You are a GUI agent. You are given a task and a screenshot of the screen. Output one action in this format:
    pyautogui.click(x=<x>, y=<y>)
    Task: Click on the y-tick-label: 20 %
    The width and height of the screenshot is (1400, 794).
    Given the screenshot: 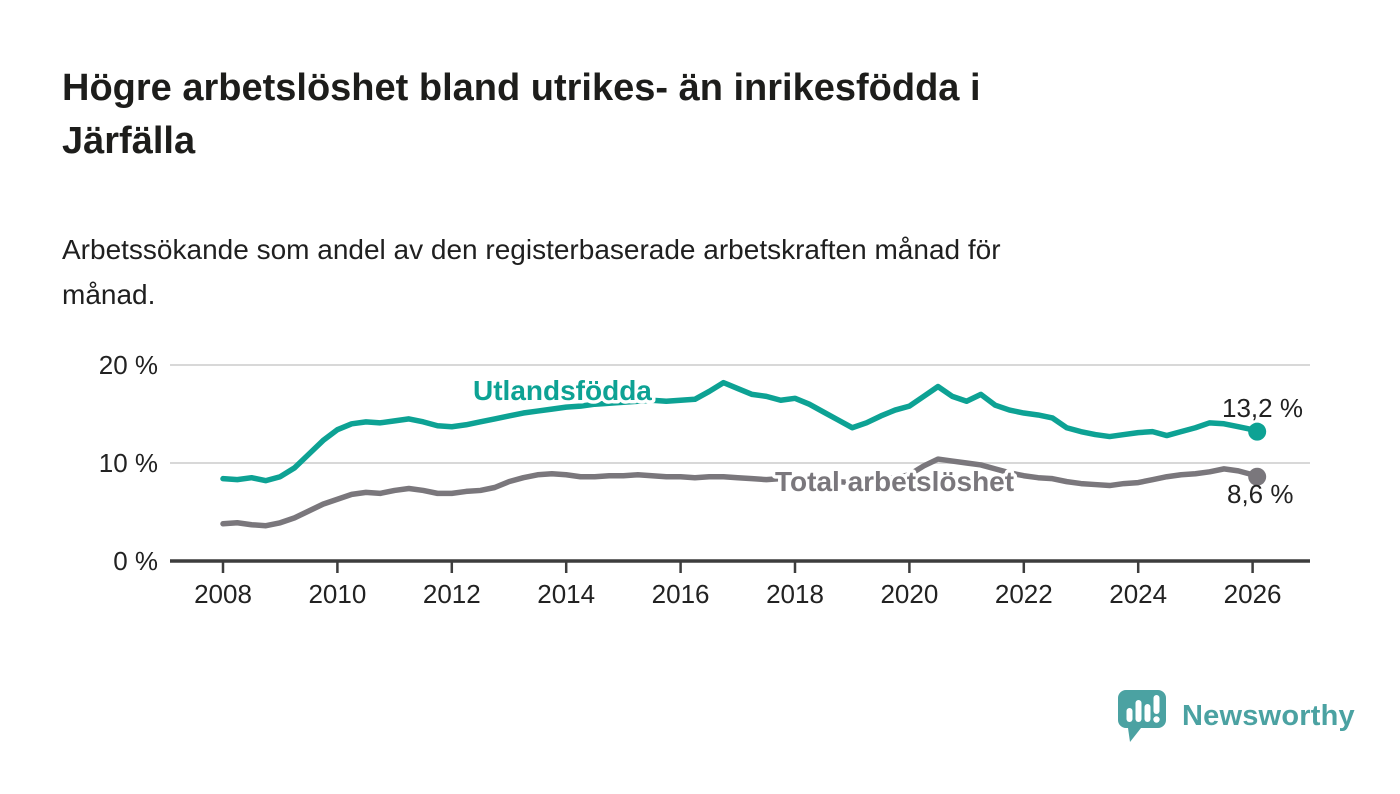 What is the action you would take?
    pyautogui.click(x=128, y=365)
    